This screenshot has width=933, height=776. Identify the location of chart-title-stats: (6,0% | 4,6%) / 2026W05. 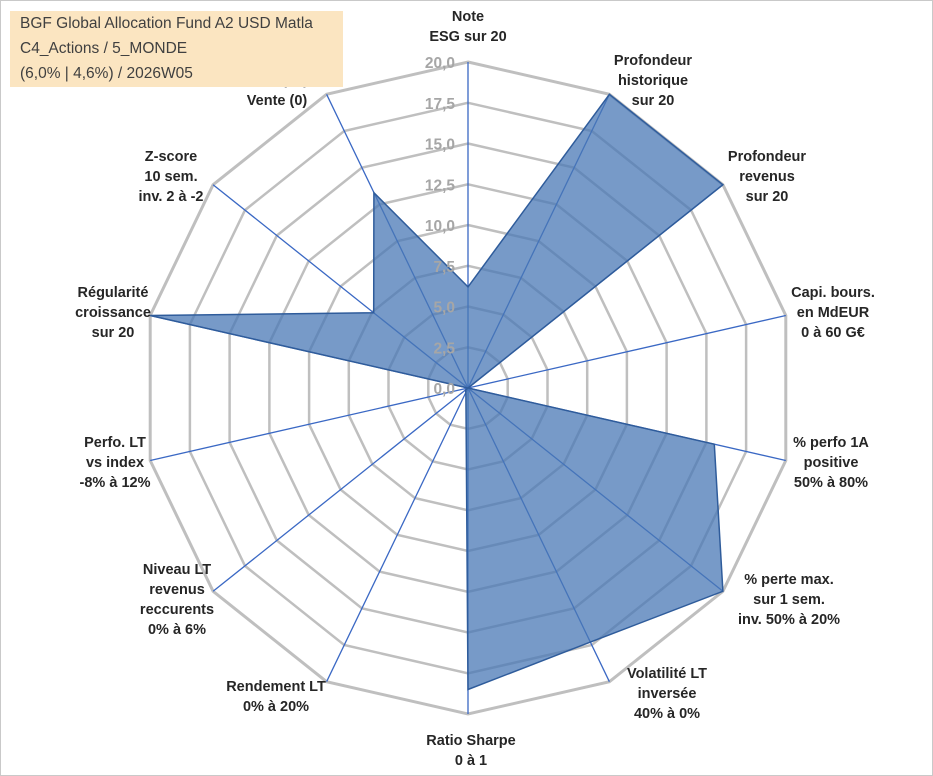
(106, 73).